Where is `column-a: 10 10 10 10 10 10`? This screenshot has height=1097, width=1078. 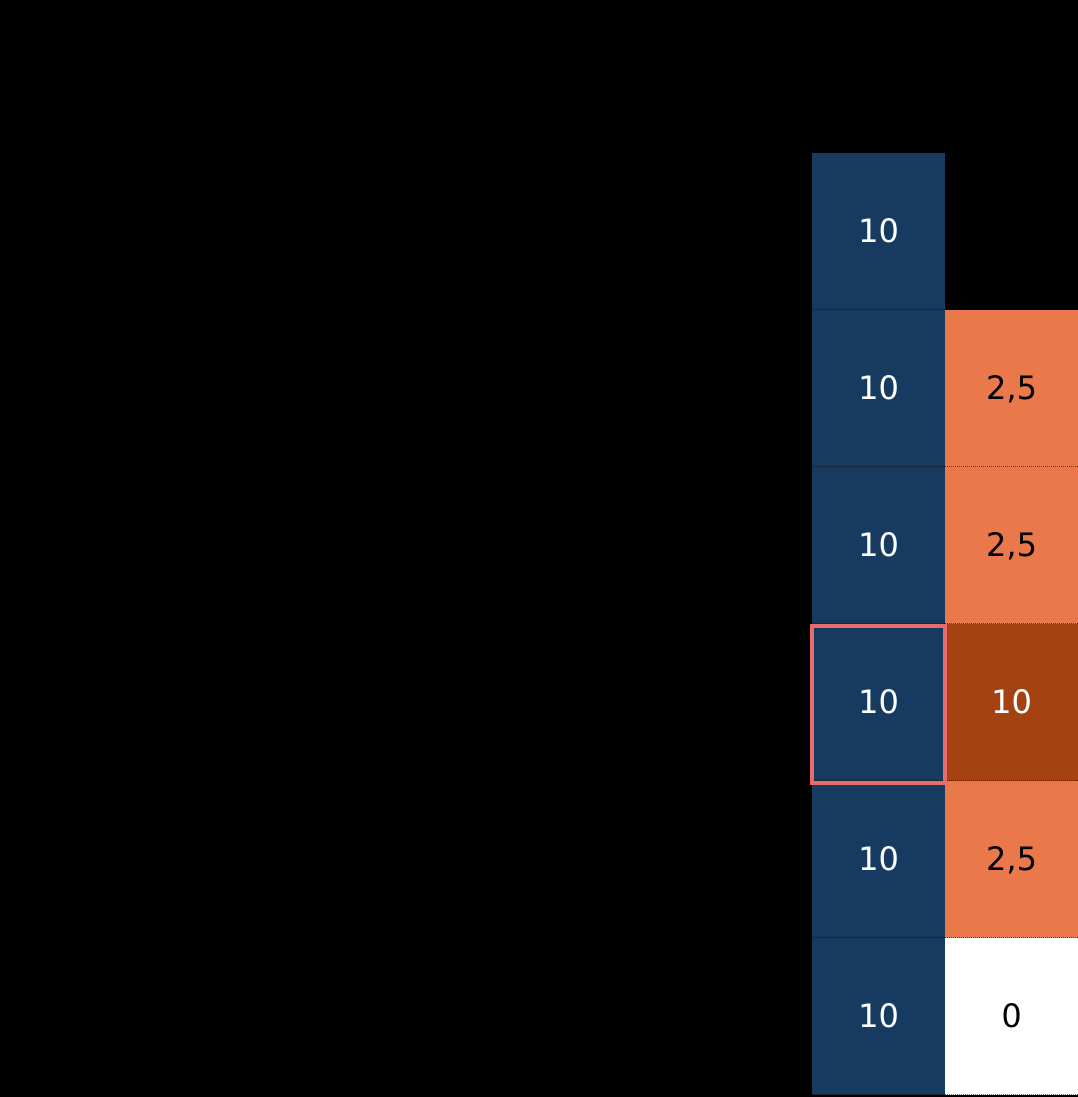
column-a: 10 10 10 10 10 10 is located at coordinates (878, 624).